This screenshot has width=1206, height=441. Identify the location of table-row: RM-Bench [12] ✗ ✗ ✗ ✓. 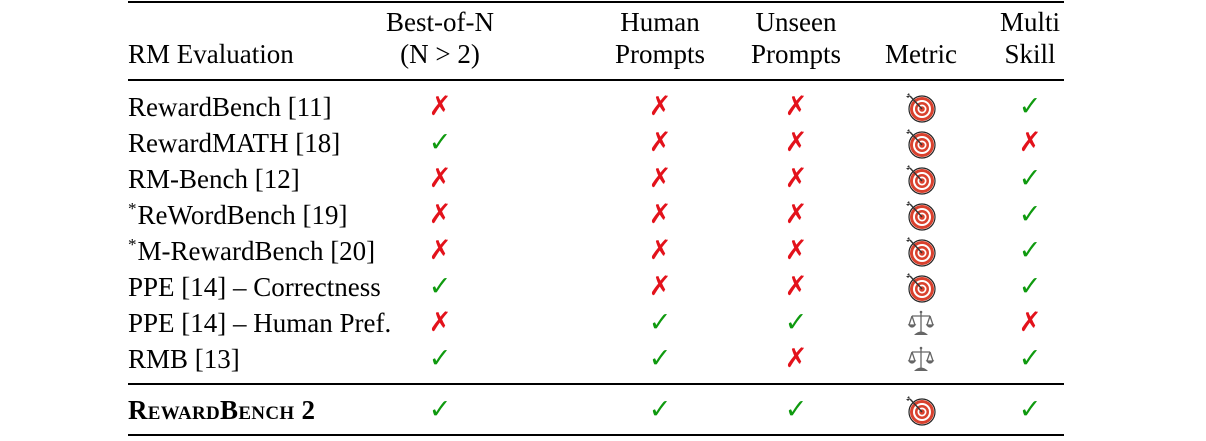
(596, 179).